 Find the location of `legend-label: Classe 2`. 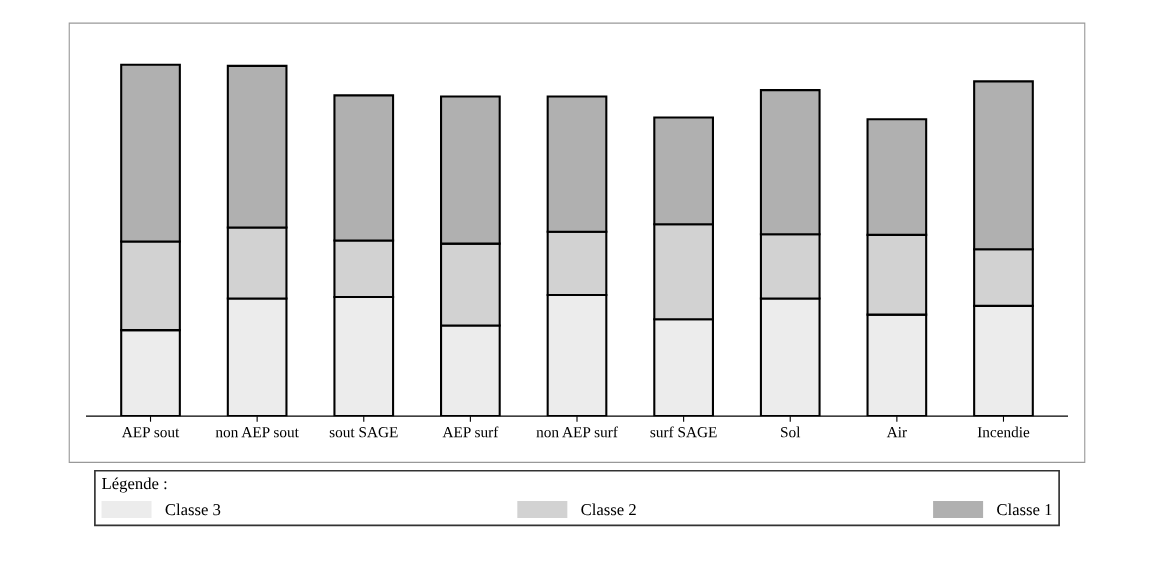

legend-label: Classe 2 is located at coordinates (608, 509).